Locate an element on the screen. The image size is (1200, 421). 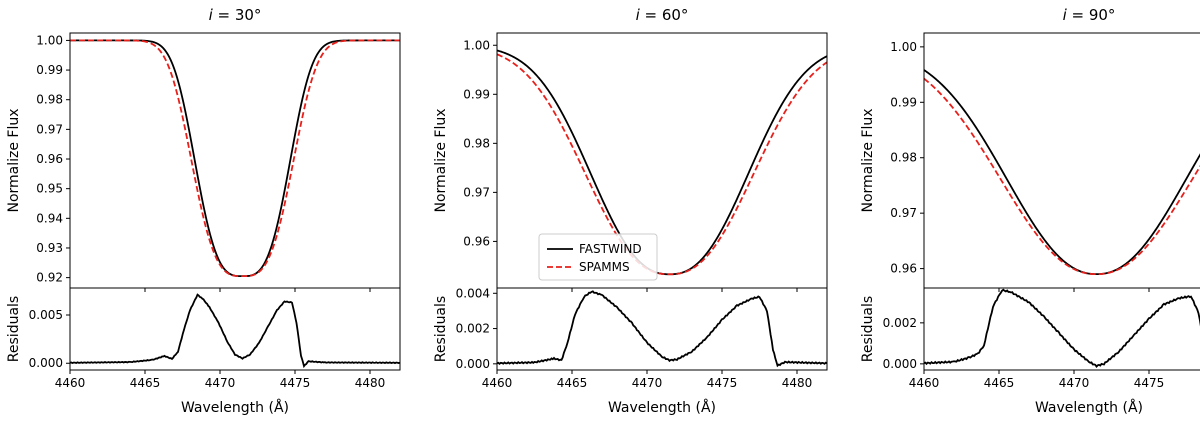
panel-title: i = 90° is located at coordinates (1089, 15).